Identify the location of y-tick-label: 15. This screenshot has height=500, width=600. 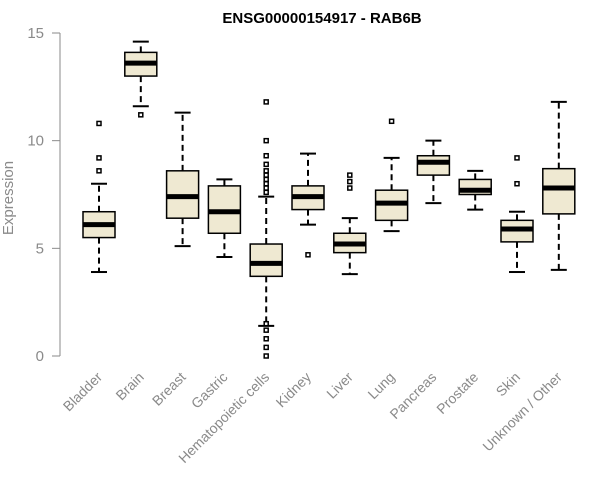
(35, 33).